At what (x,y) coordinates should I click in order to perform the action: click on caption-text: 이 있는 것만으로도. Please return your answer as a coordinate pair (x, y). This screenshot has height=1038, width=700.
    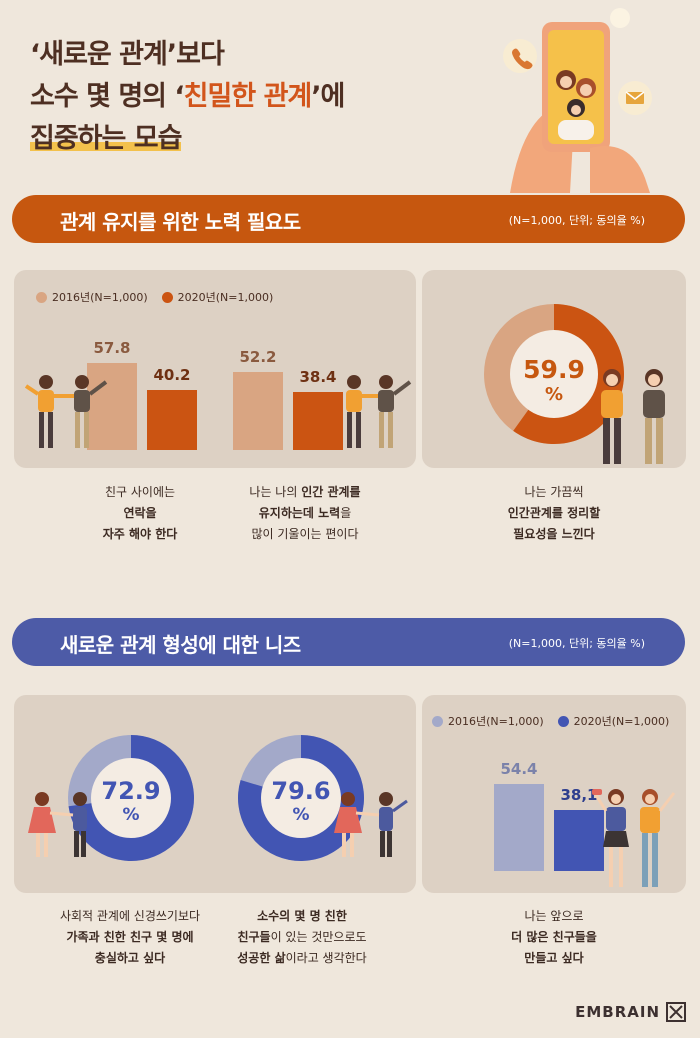
    Looking at the image, I should click on (318, 937).